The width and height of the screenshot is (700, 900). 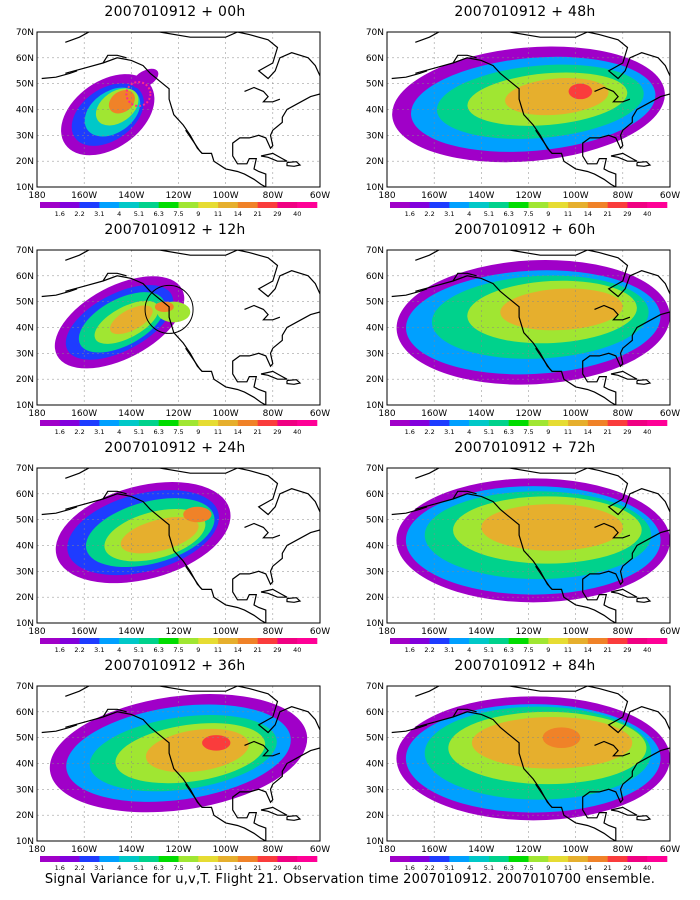 What do you see at coordinates (79, 432) in the screenshot?
I see `colorbar-label: 2.2` at bounding box center [79, 432].